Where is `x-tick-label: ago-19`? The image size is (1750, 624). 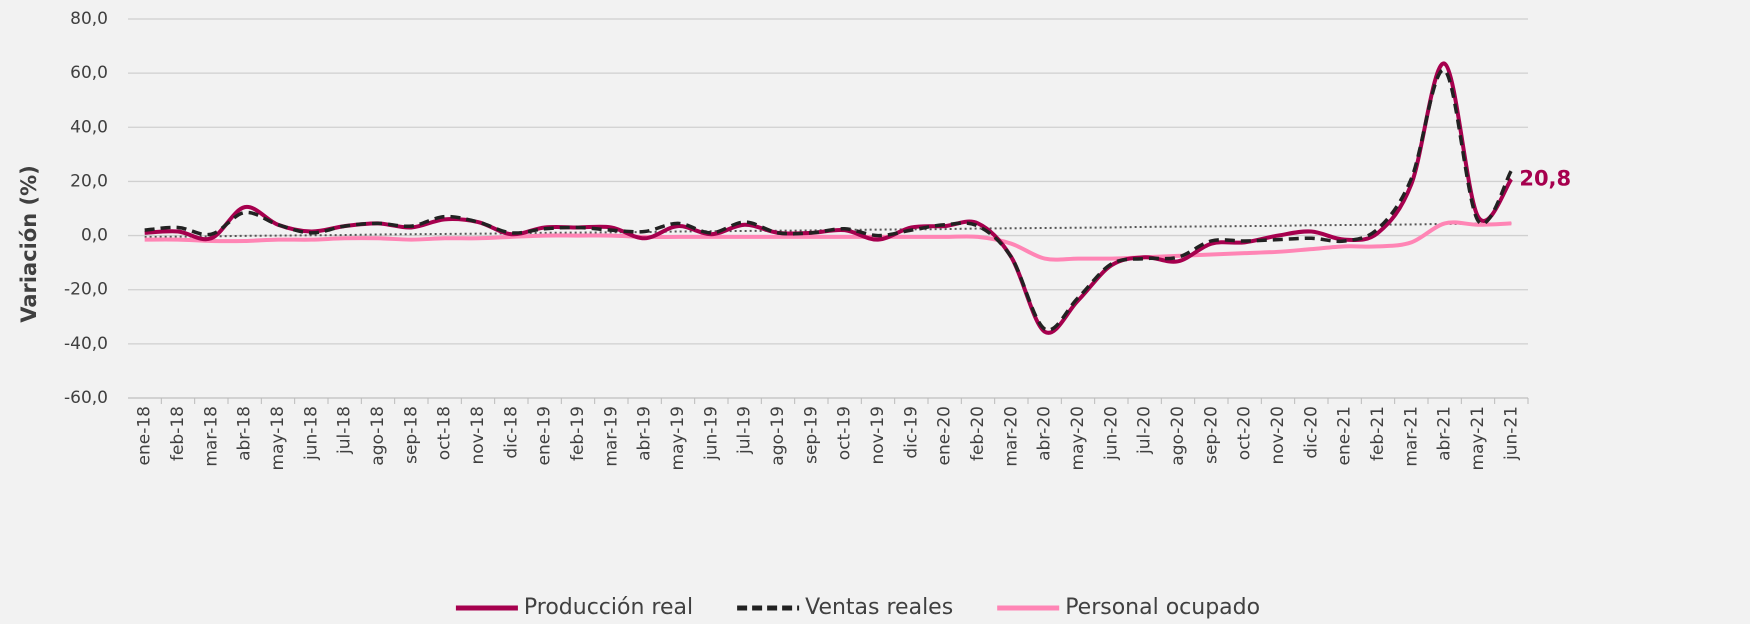 x-tick-label: ago-19 is located at coordinates (778, 436).